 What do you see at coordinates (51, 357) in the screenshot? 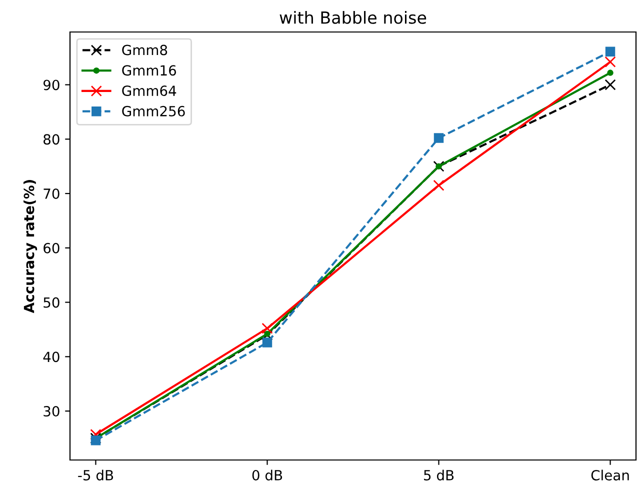
I see `y-tick-label: 40` at bounding box center [51, 357].